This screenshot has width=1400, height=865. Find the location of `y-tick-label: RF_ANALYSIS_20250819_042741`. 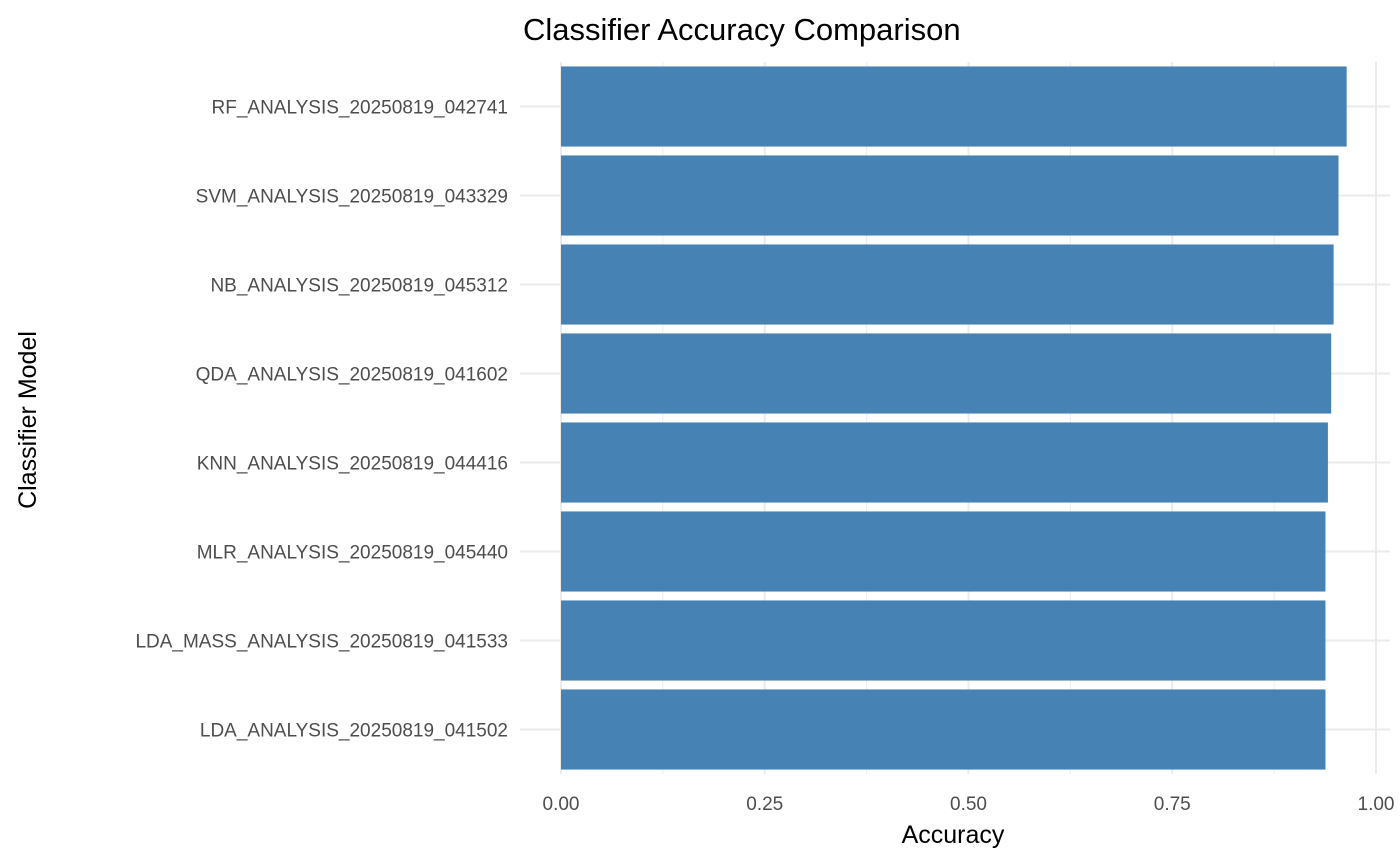

y-tick-label: RF_ANALYSIS_20250819_042741 is located at coordinates (360, 108).